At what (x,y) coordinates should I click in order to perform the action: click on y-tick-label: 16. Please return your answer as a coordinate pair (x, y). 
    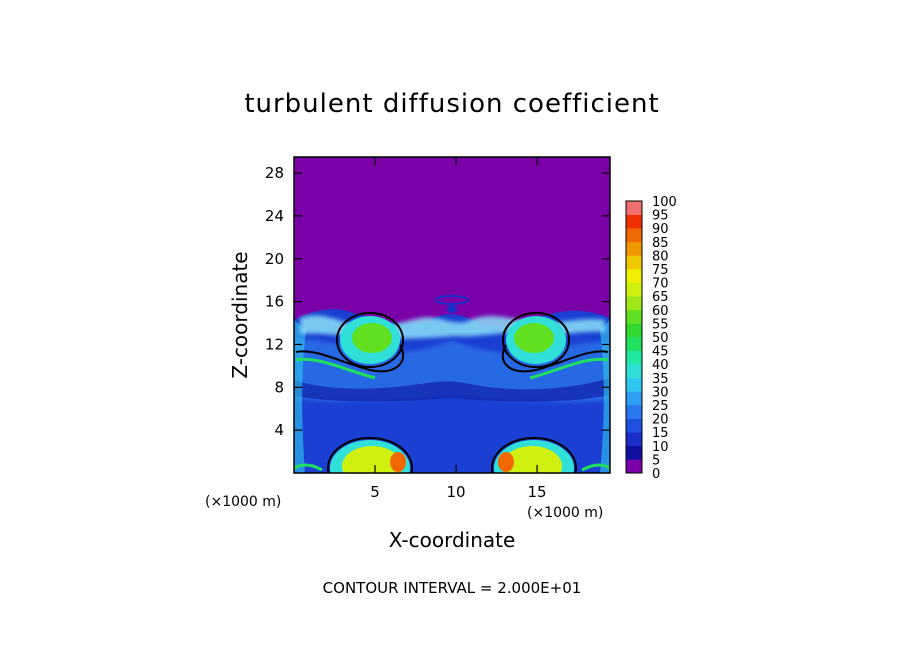
    Looking at the image, I should click on (274, 302).